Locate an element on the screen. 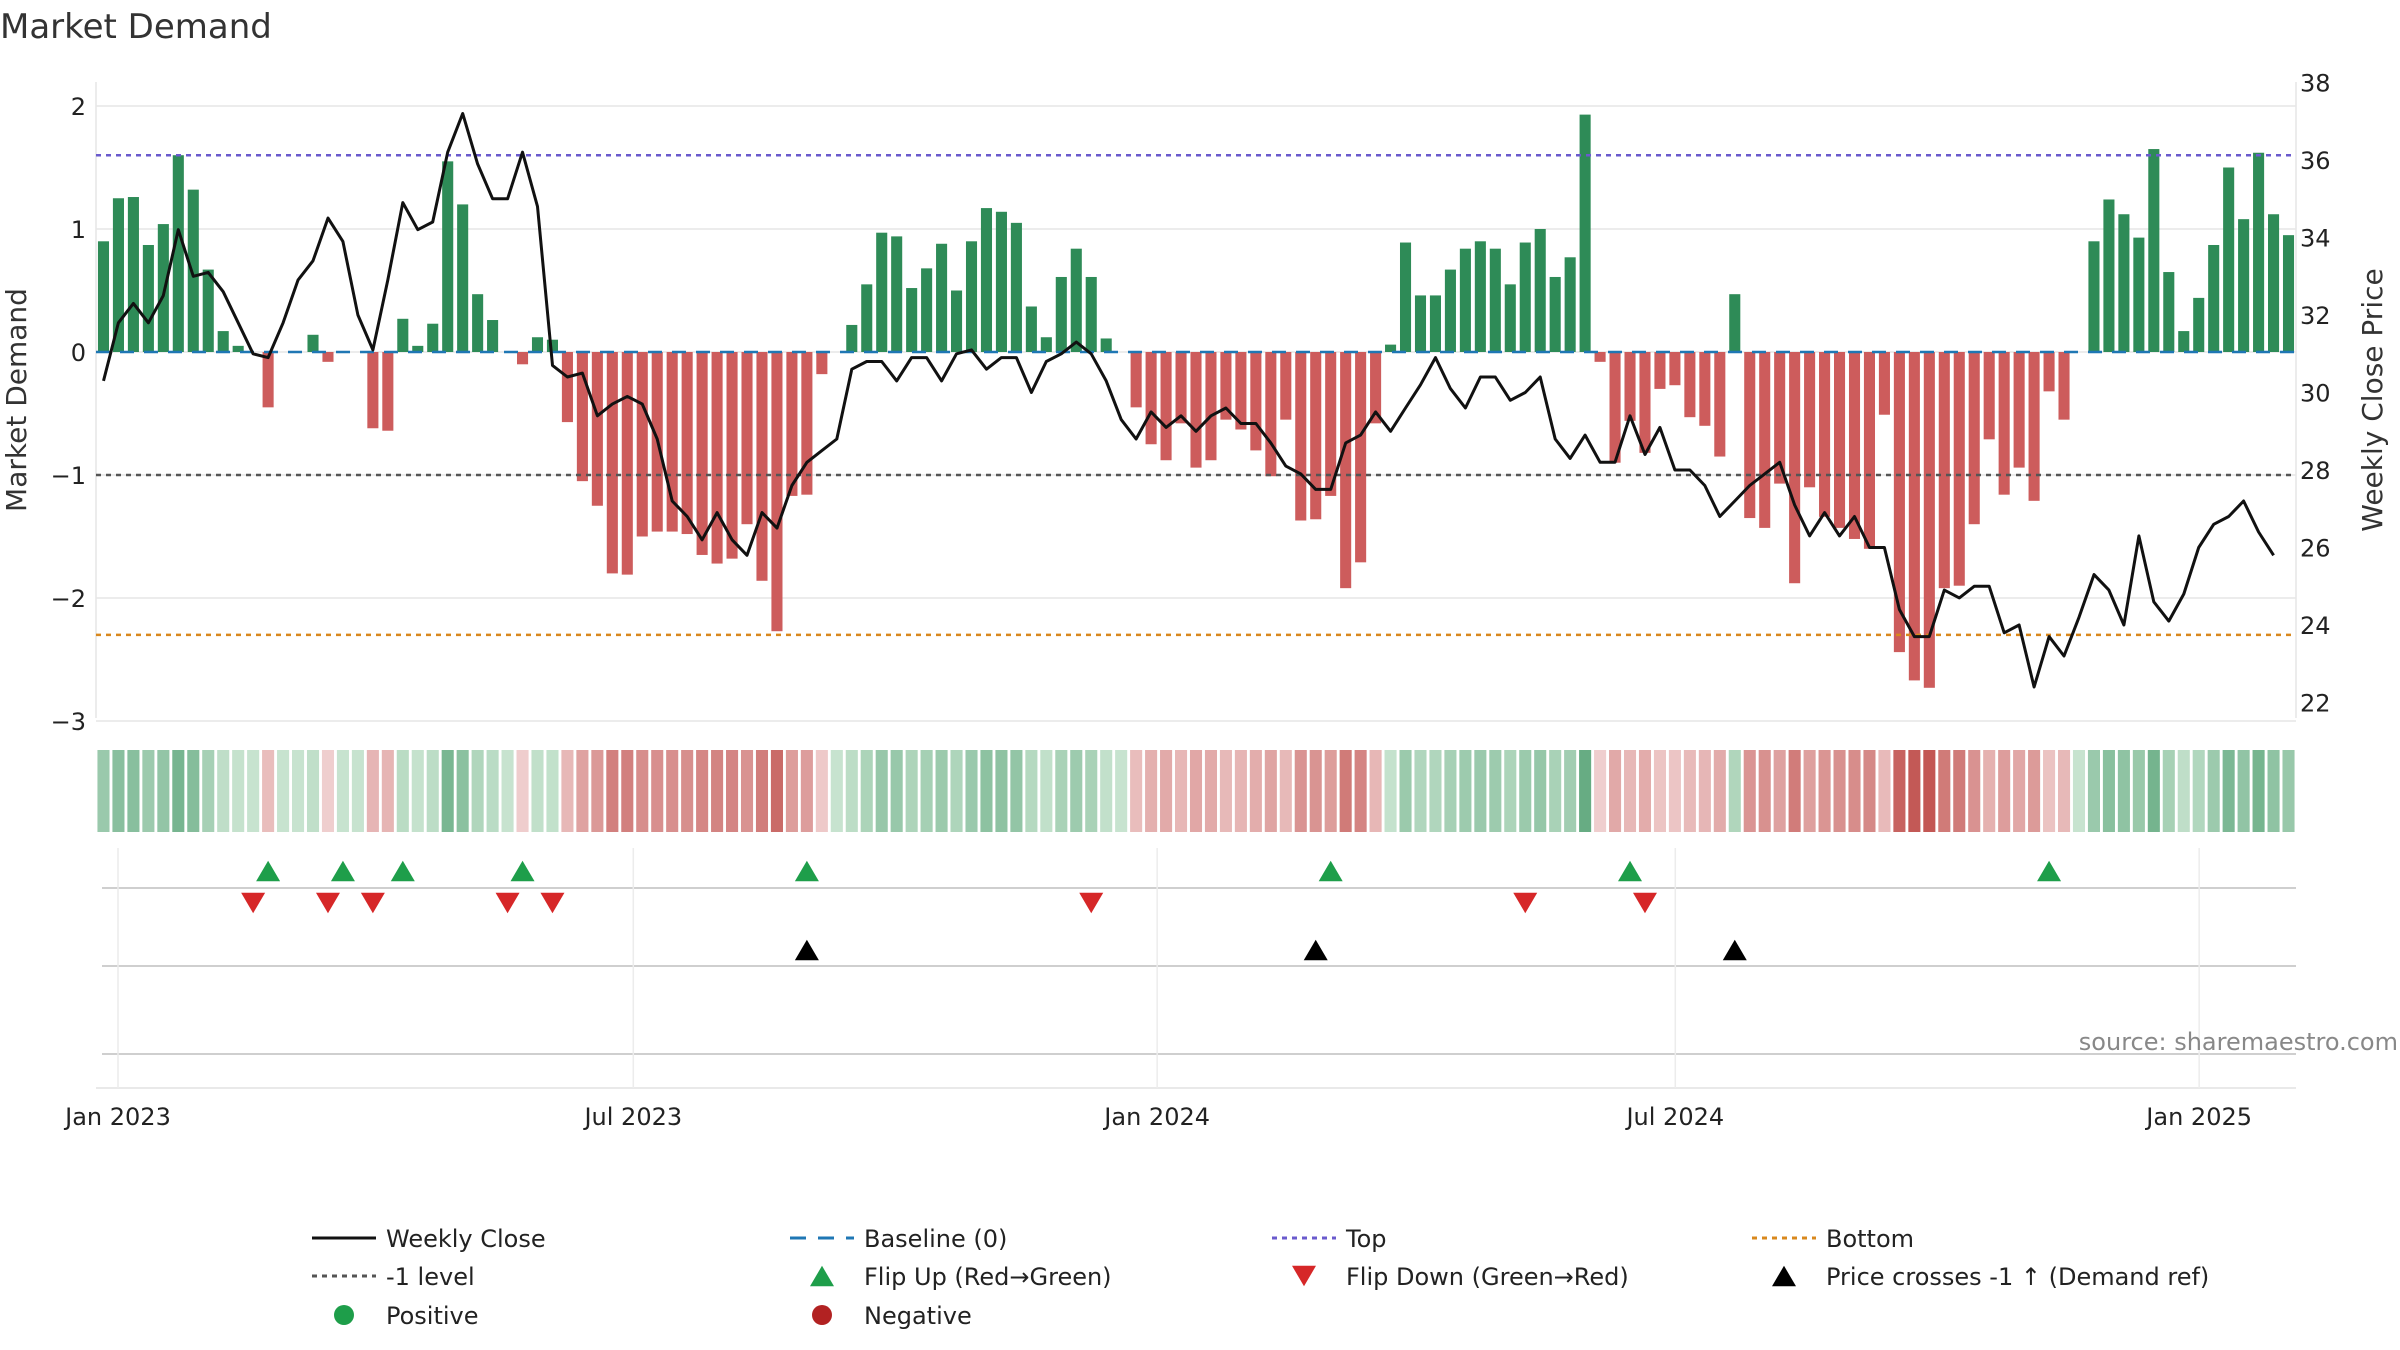  legend-item: Negative is located at coordinates (892, 1316).